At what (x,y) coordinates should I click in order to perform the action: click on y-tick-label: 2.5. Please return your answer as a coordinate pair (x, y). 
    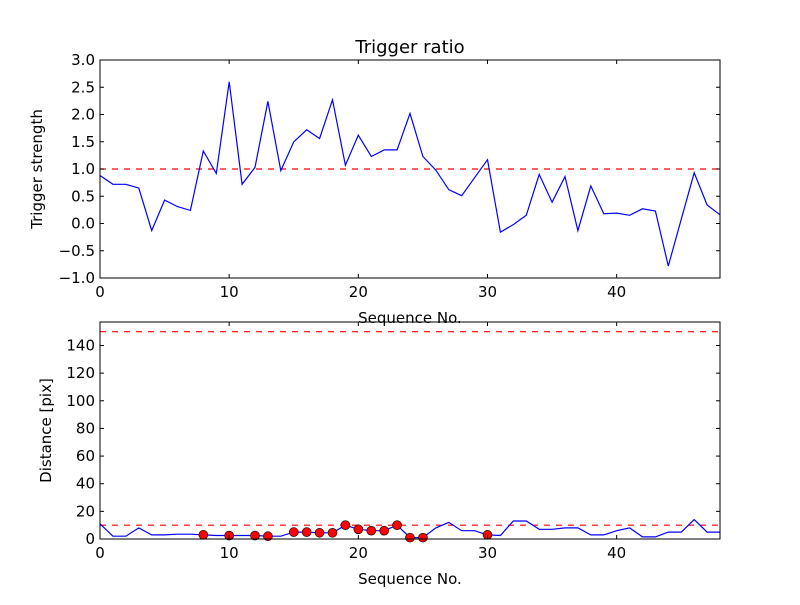
    Looking at the image, I should click on (83, 87).